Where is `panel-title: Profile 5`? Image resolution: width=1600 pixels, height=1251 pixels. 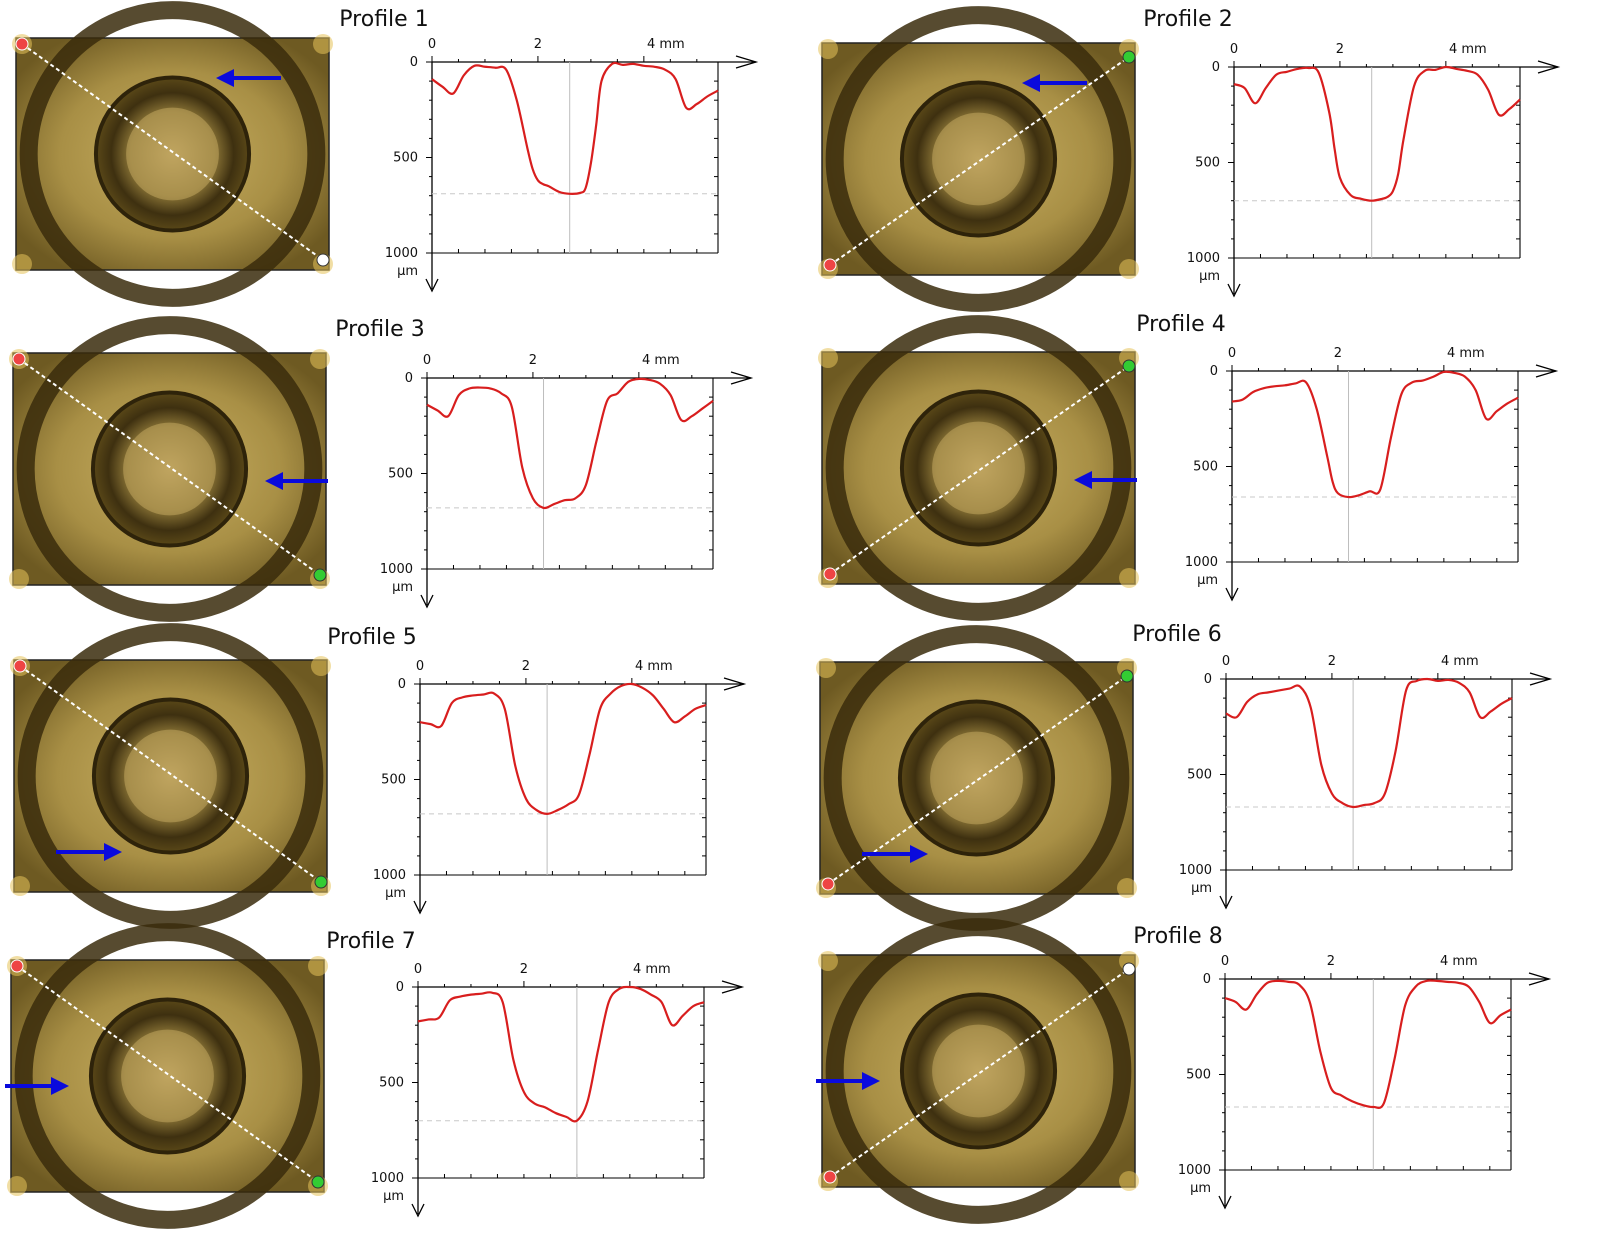 panel-title: Profile 5 is located at coordinates (371, 637).